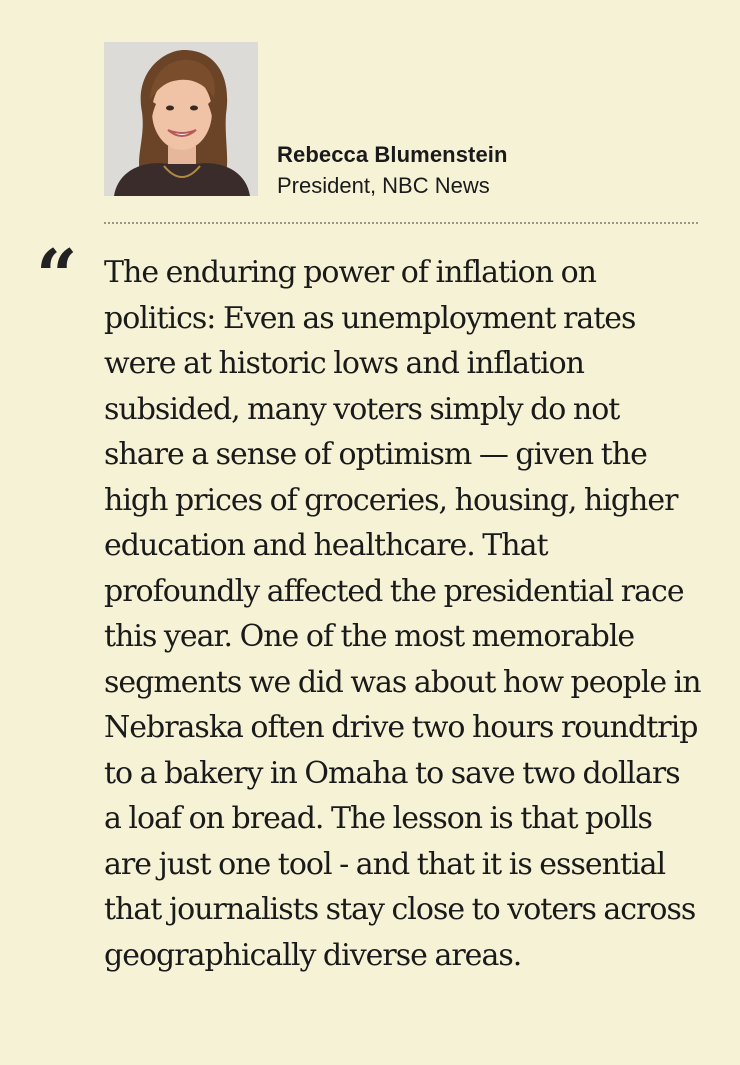  Describe the element at coordinates (383, 185) in the screenshot. I see `author-role: President, NBC News` at that location.